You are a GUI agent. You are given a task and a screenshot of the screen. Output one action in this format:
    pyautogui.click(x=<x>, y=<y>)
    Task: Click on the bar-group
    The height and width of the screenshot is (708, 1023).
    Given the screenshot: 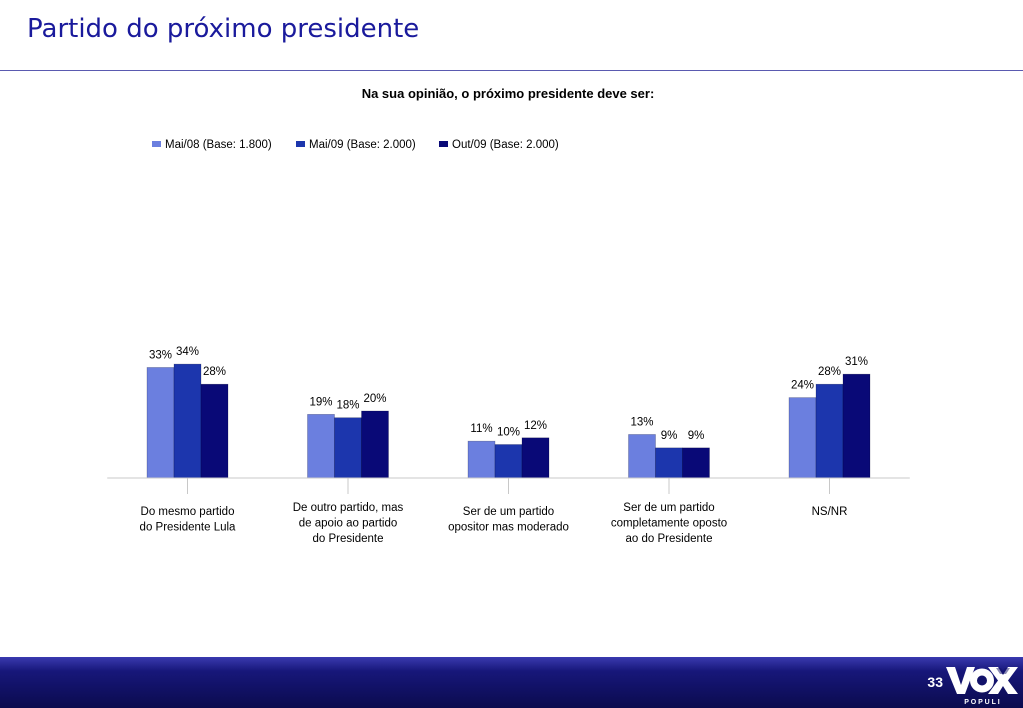 What is the action you would take?
    pyautogui.click(x=508, y=421)
    